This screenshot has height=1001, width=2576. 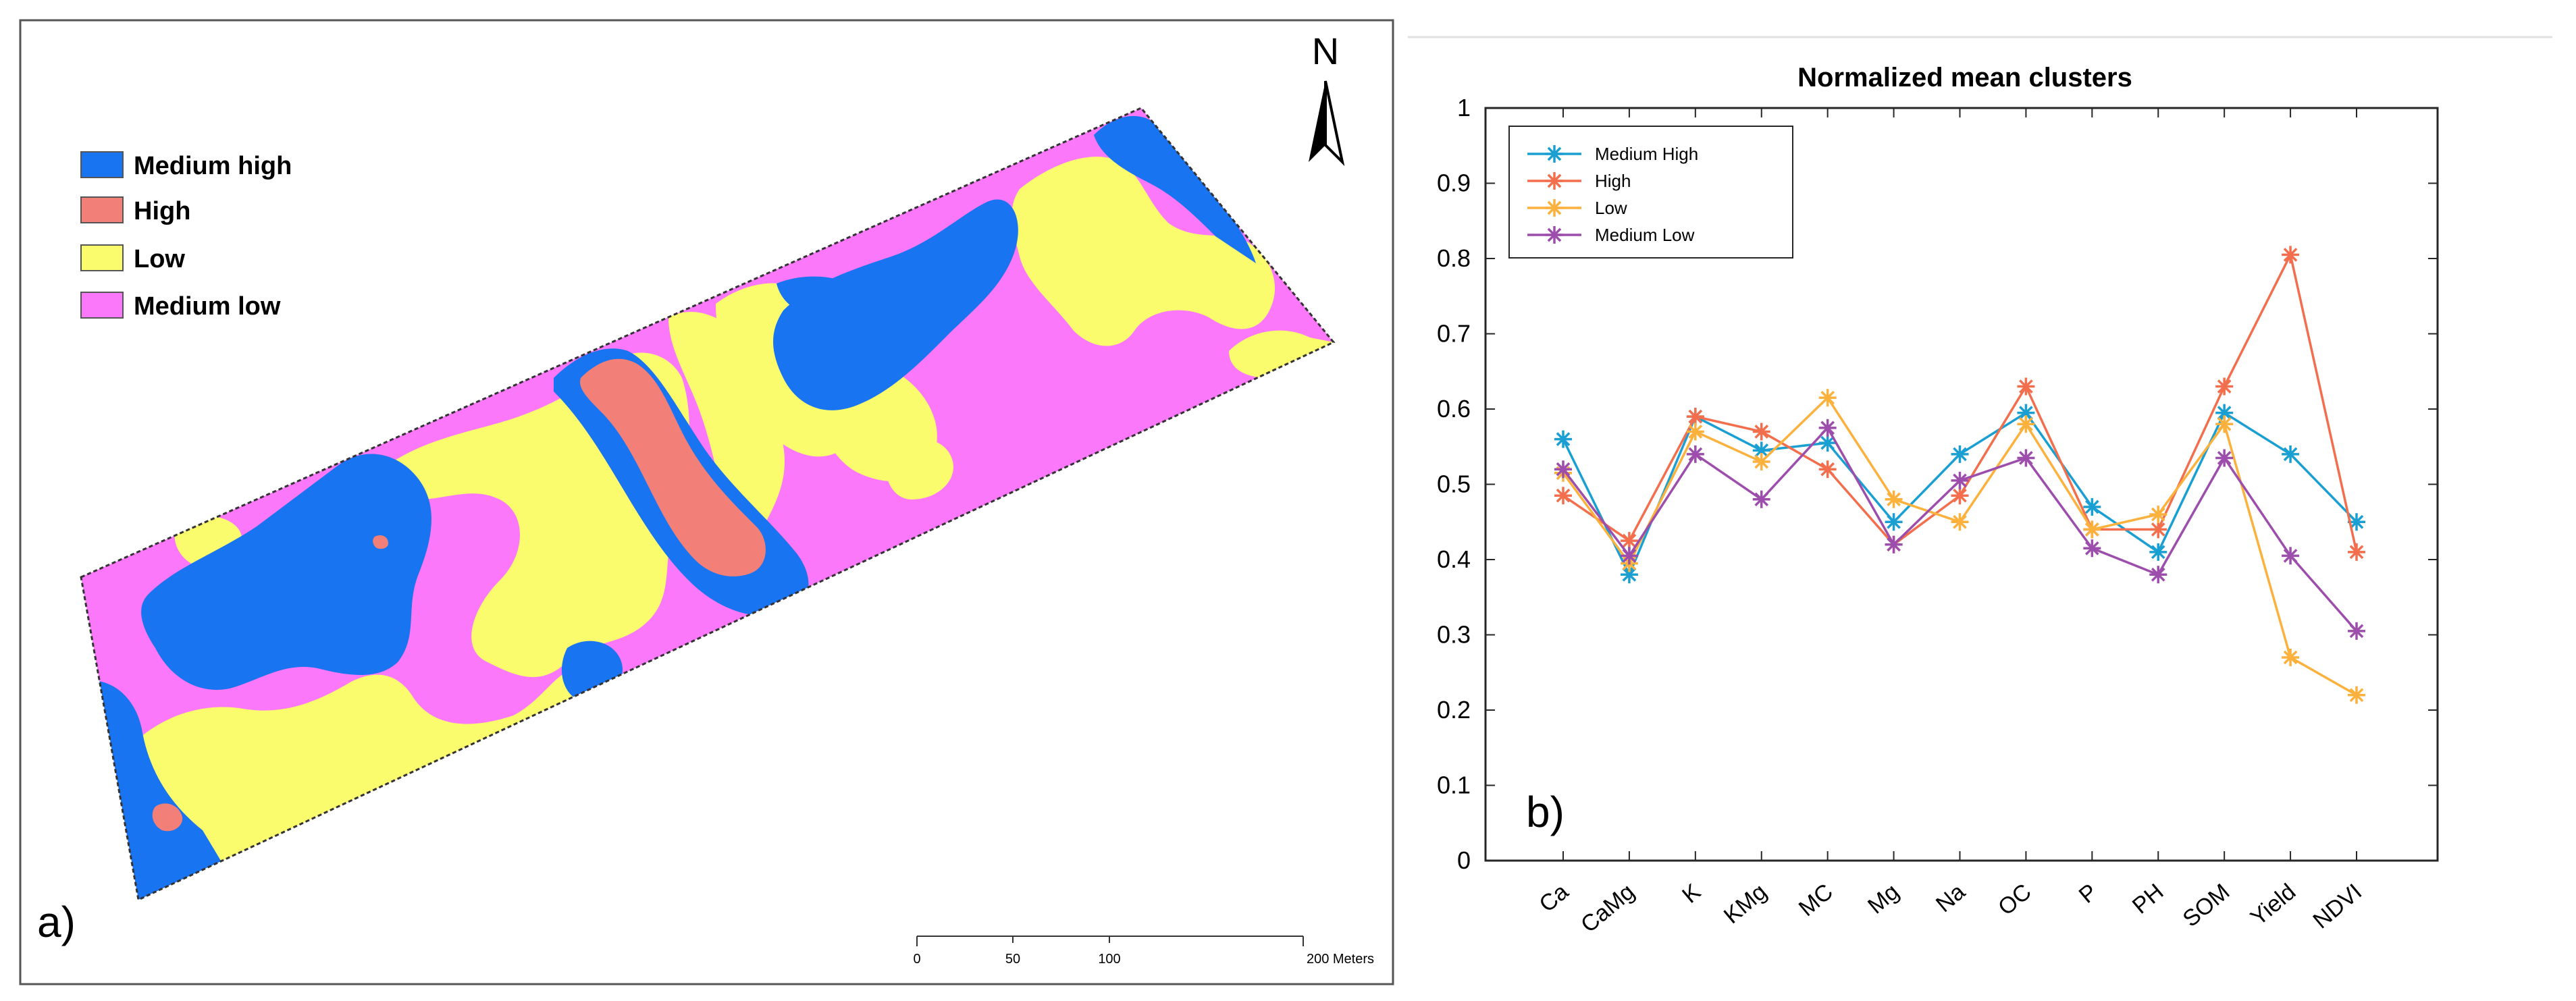 I want to click on scale-bar: 0 50 100 200 Meters, so click(x=1143, y=951).